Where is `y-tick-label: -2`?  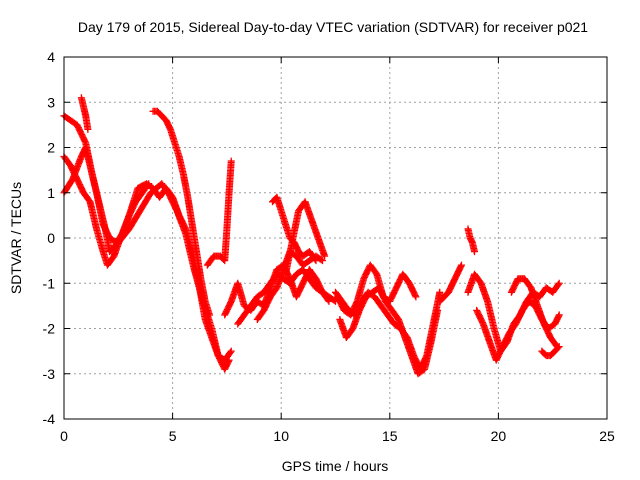
y-tick-label: -2 is located at coordinates (49, 329).